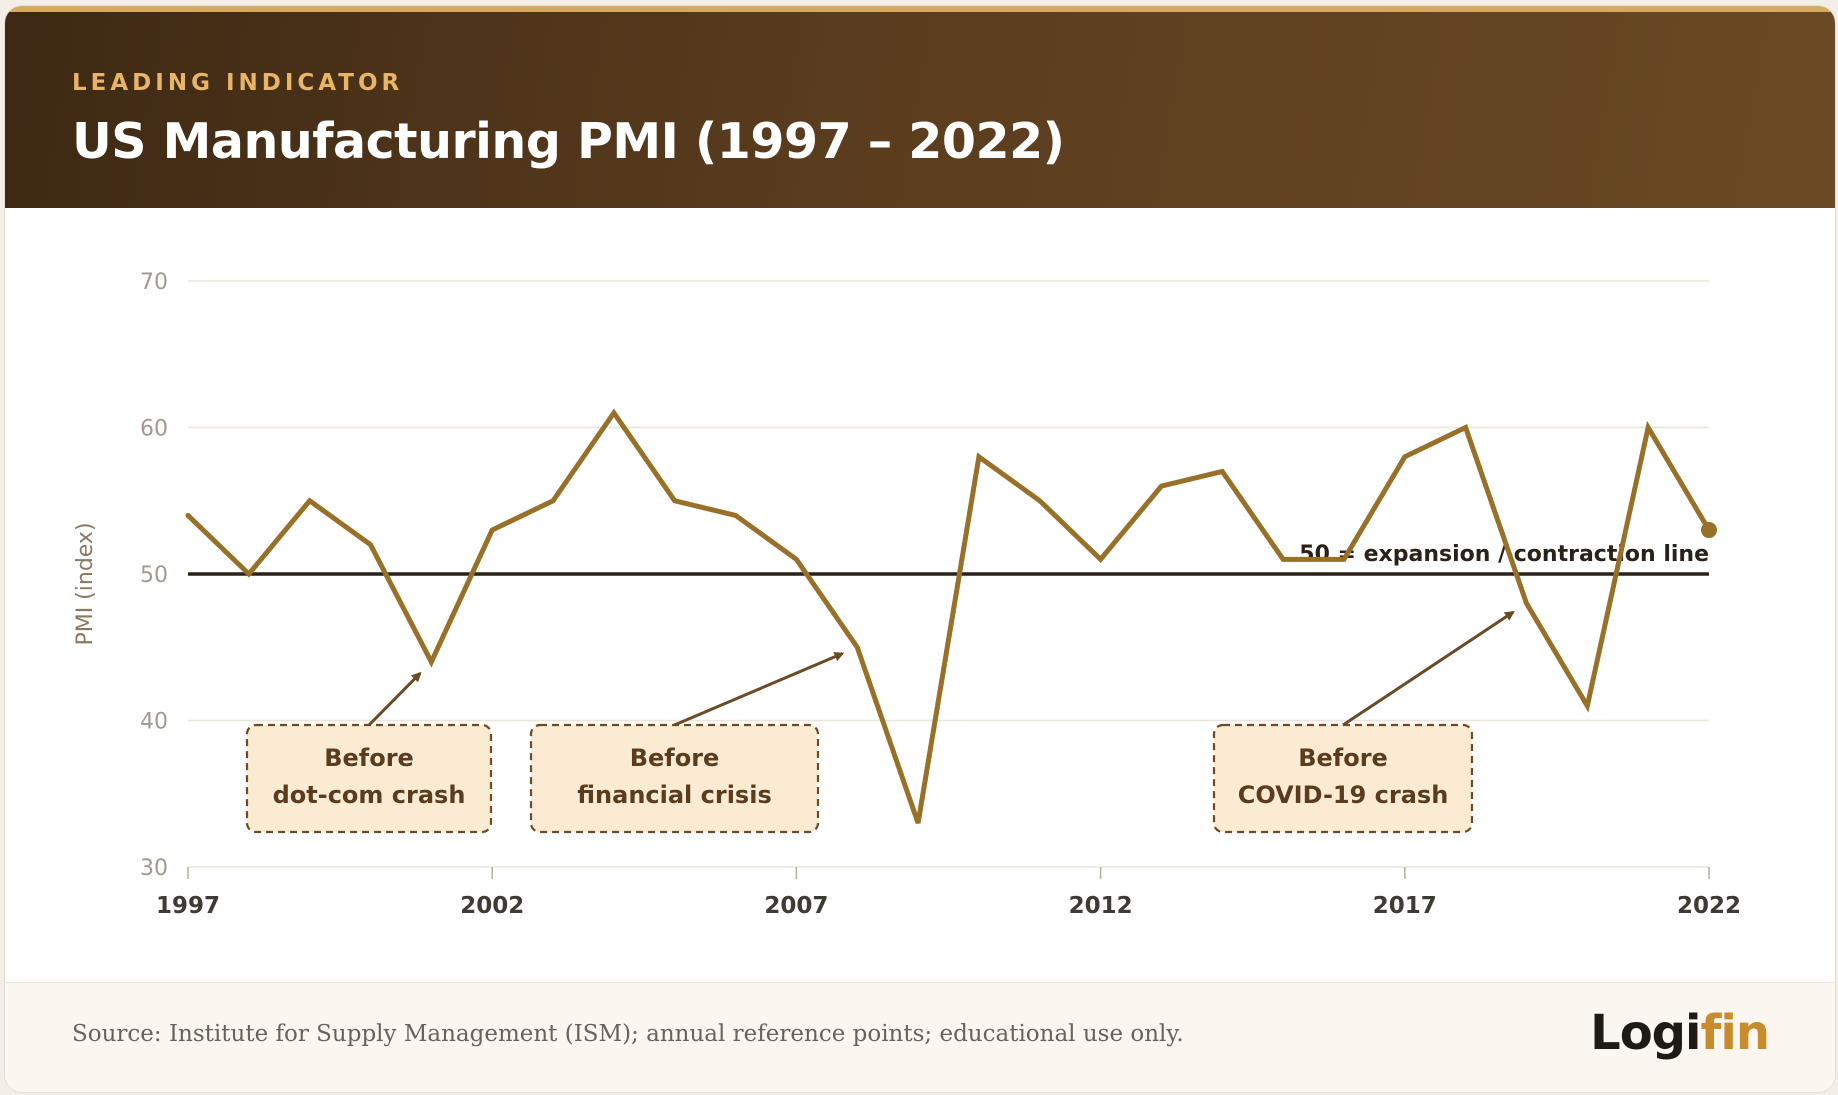 The height and width of the screenshot is (1095, 1838). What do you see at coordinates (1709, 906) in the screenshot?
I see `x-tick-label: 2022` at bounding box center [1709, 906].